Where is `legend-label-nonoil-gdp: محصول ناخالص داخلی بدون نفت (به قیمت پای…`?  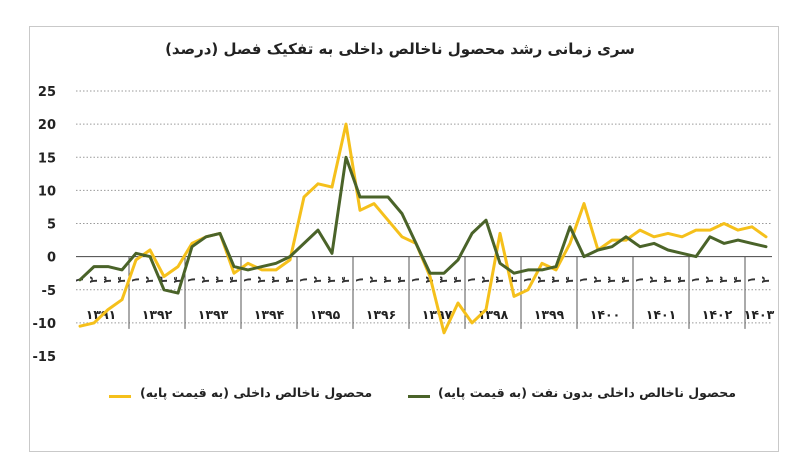
legend-label-nonoil-gdp: محصول ناخالص داخلی بدون نفت (به قیمت پای… is located at coordinates (587, 392).